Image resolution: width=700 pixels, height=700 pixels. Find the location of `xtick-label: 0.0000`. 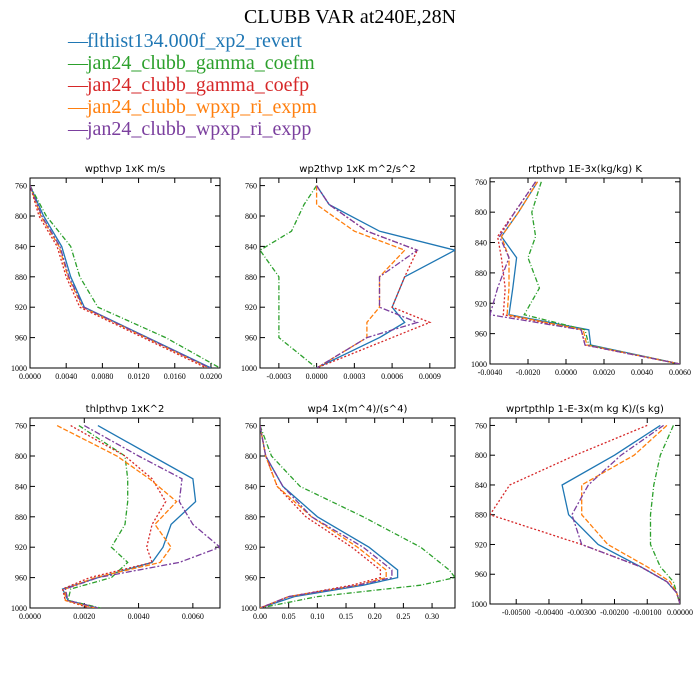

xtick-label: 0.0000 is located at coordinates (566, 372).